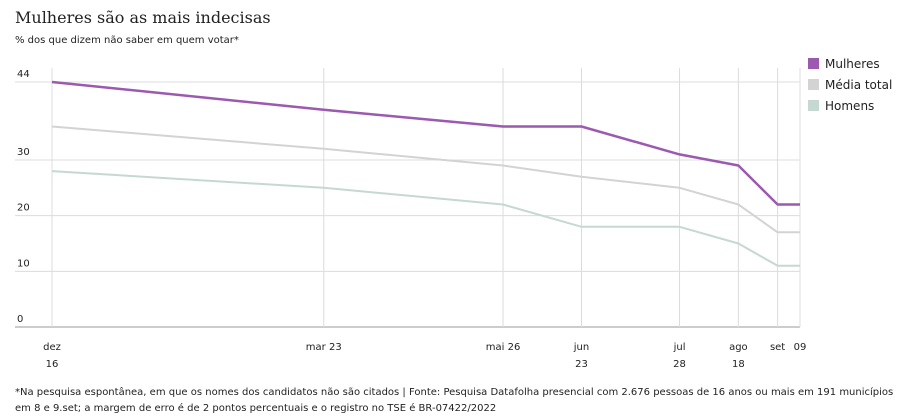  What do you see at coordinates (777, 347) in the screenshot?
I see `x-tick-label: set` at bounding box center [777, 347].